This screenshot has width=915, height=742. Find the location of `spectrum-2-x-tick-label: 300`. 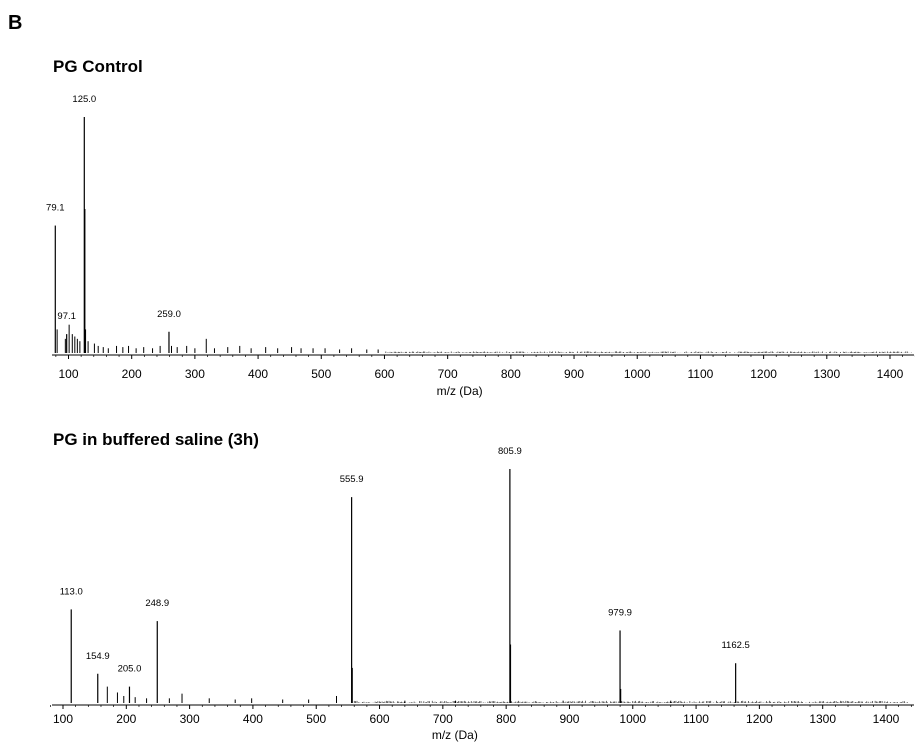

spectrum-2-x-tick-label: 300 is located at coordinates (190, 719).